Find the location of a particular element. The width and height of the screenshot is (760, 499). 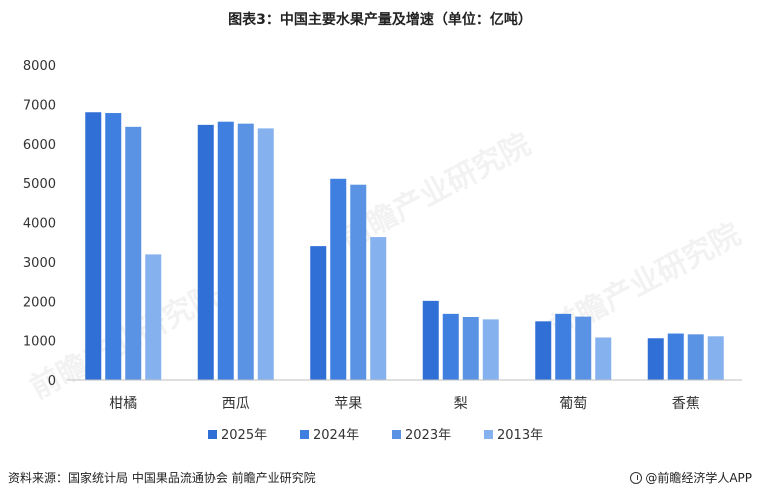

chart-title: 图表3：中国主要水果产量及增速（单位：亿吨） is located at coordinates (380, 19).